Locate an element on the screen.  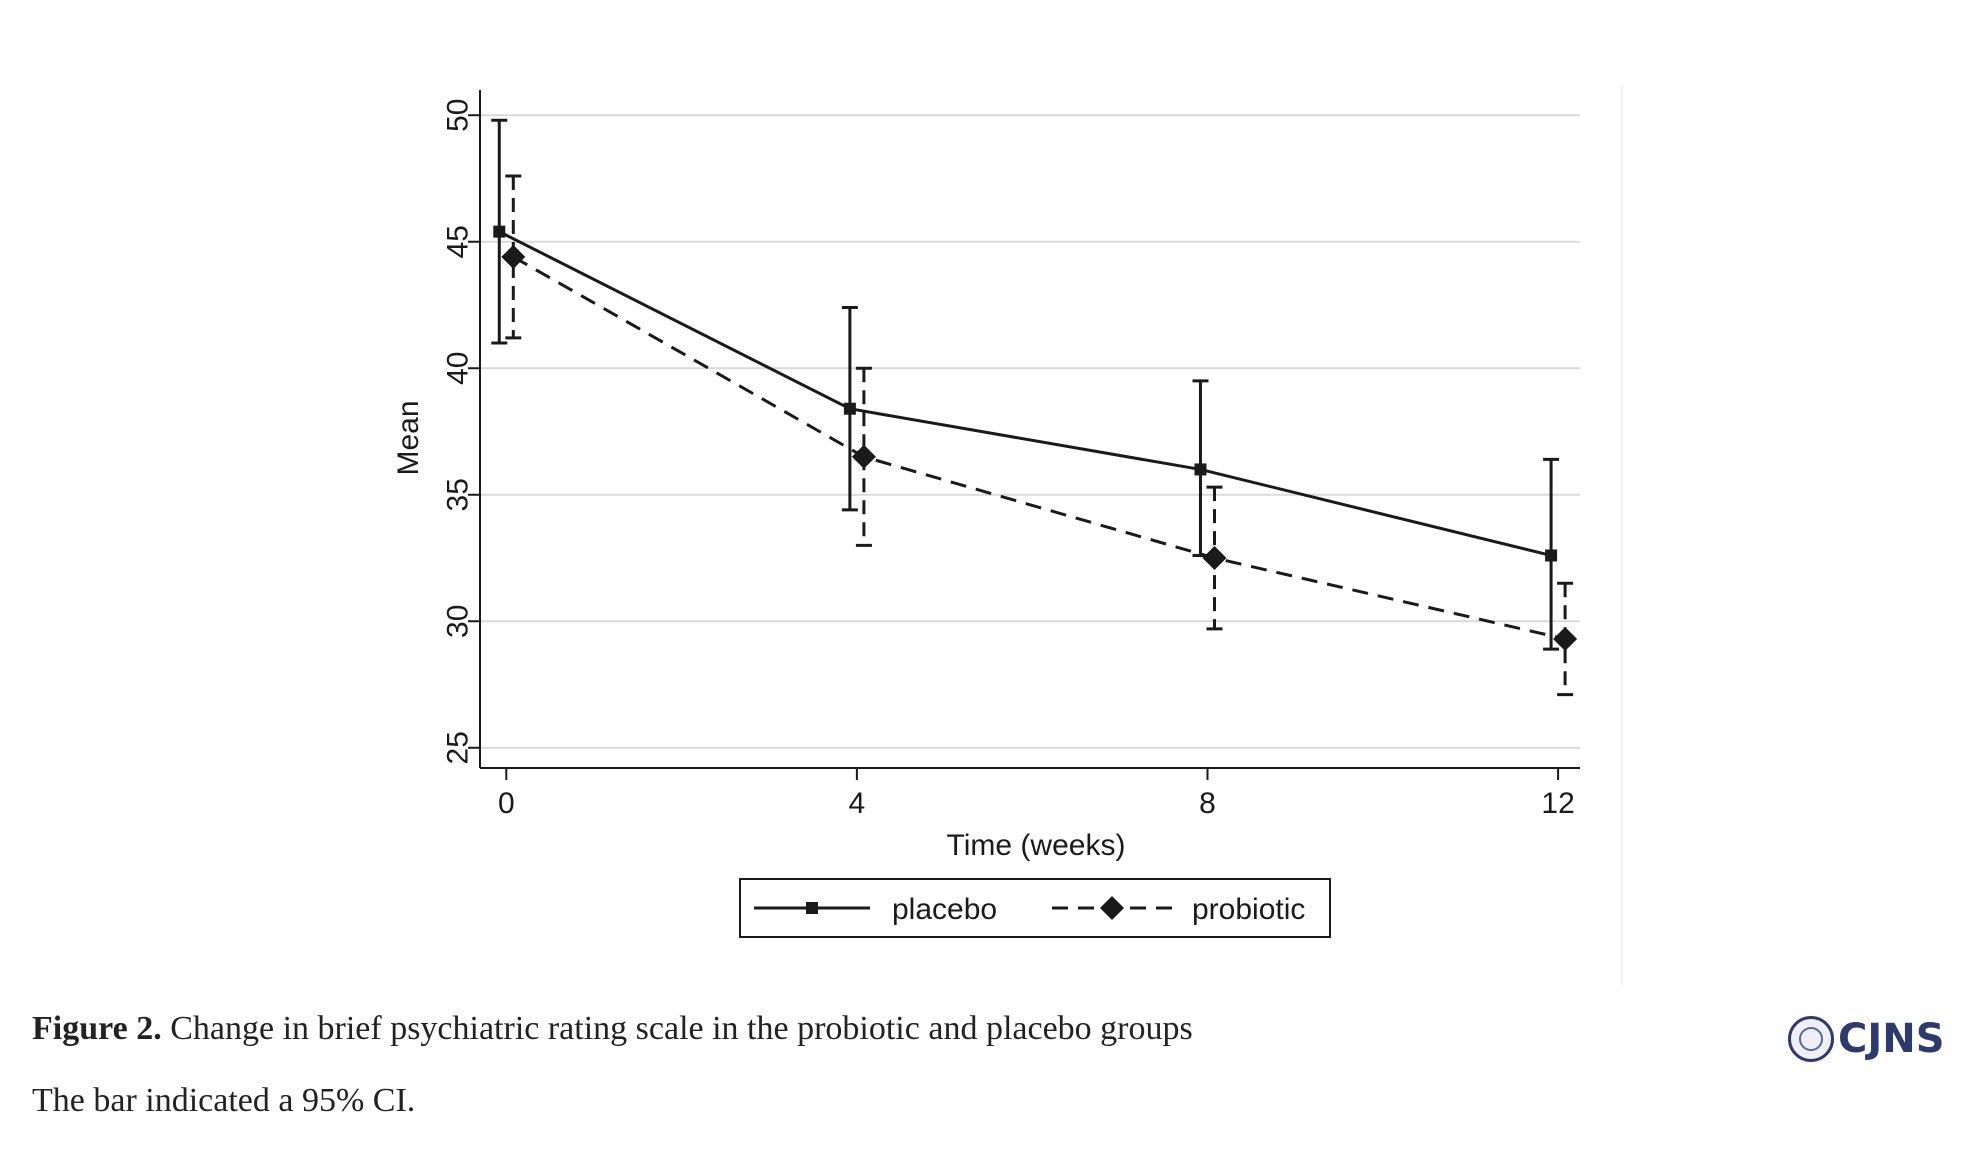
journal-name: CJNS is located at coordinates (1891, 1039).